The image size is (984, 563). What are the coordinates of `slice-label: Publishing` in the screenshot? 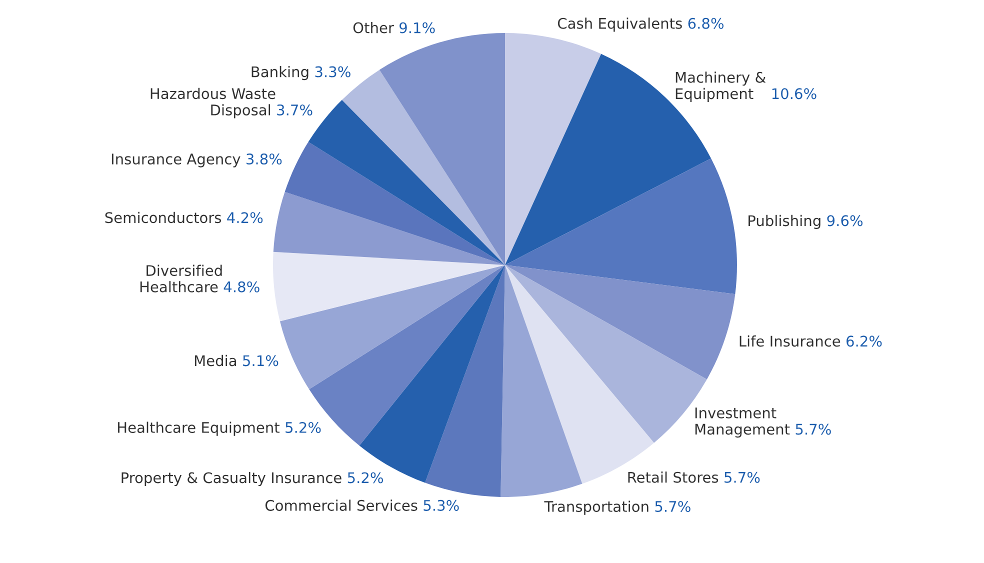 It's located at (784, 222).